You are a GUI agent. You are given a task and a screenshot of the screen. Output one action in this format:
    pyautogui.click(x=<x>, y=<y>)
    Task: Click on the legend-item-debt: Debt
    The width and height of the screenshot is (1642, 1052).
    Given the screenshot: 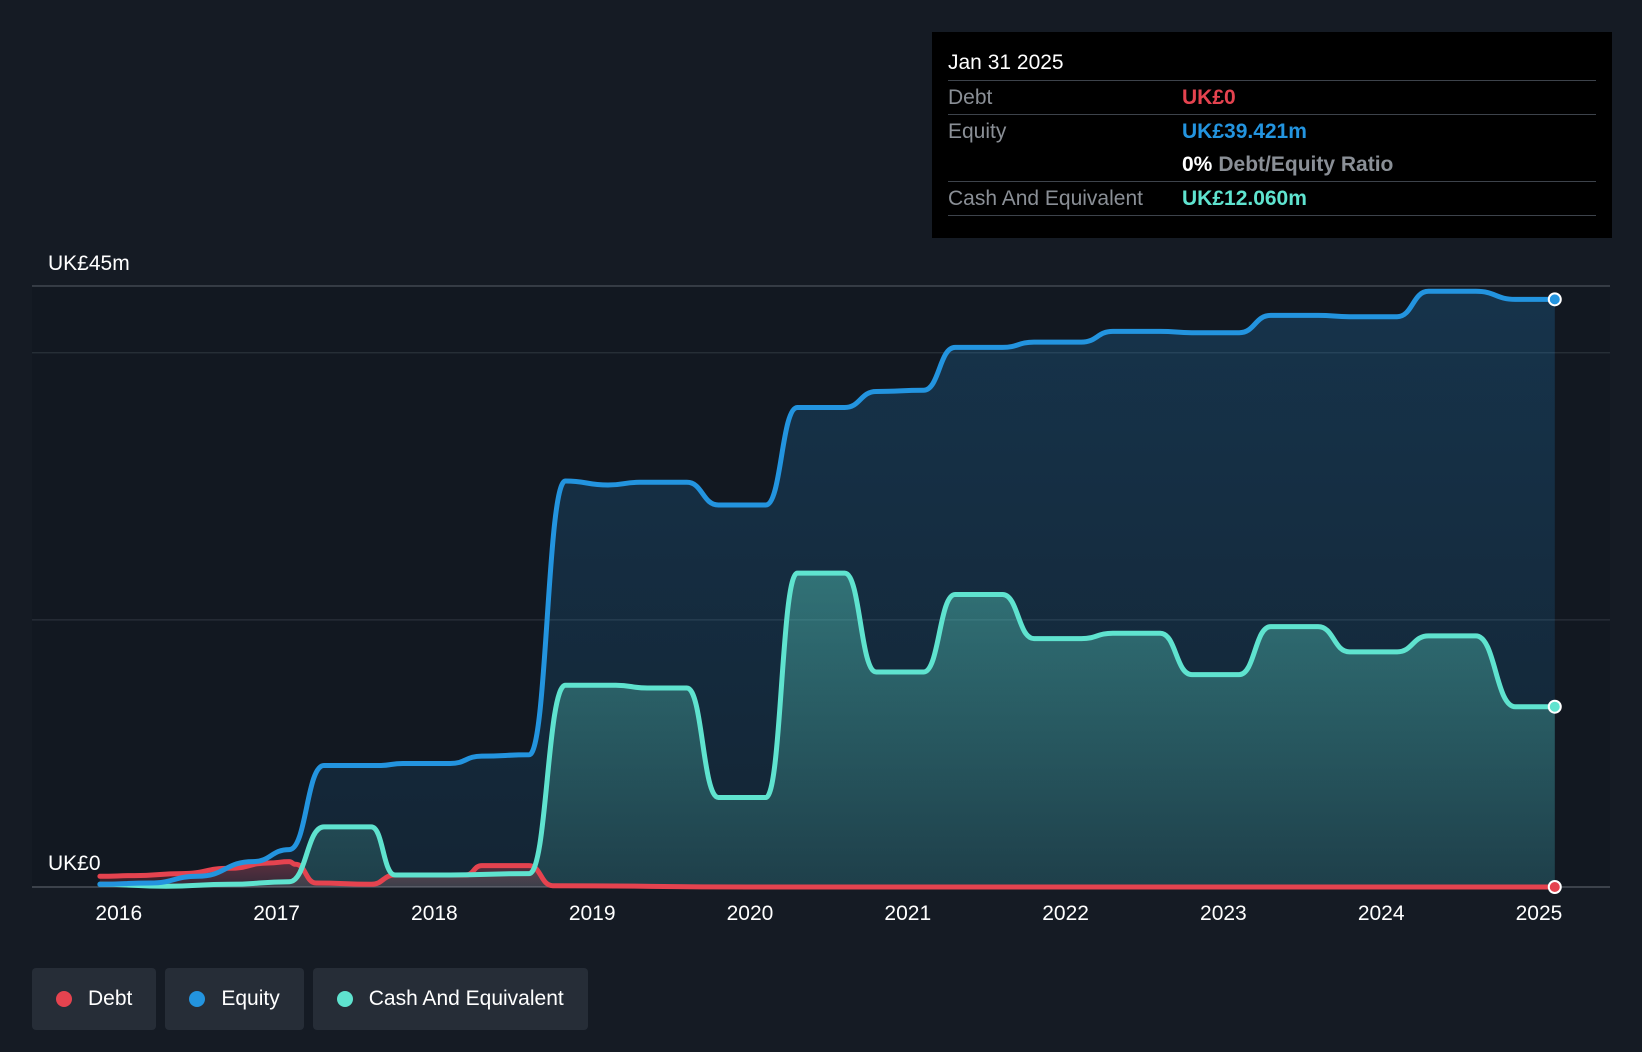 What is the action you would take?
    pyautogui.click(x=94, y=999)
    